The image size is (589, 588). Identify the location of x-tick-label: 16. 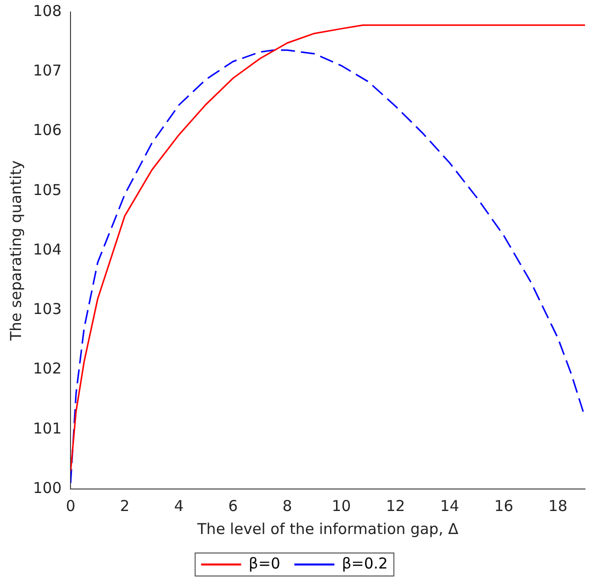
(504, 505).